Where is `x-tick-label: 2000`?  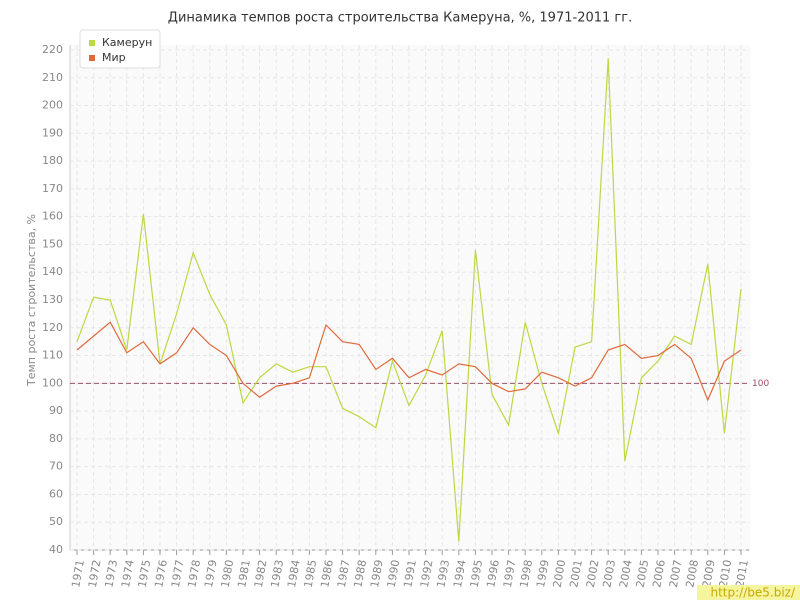
x-tick-label: 2000 is located at coordinates (560, 574).